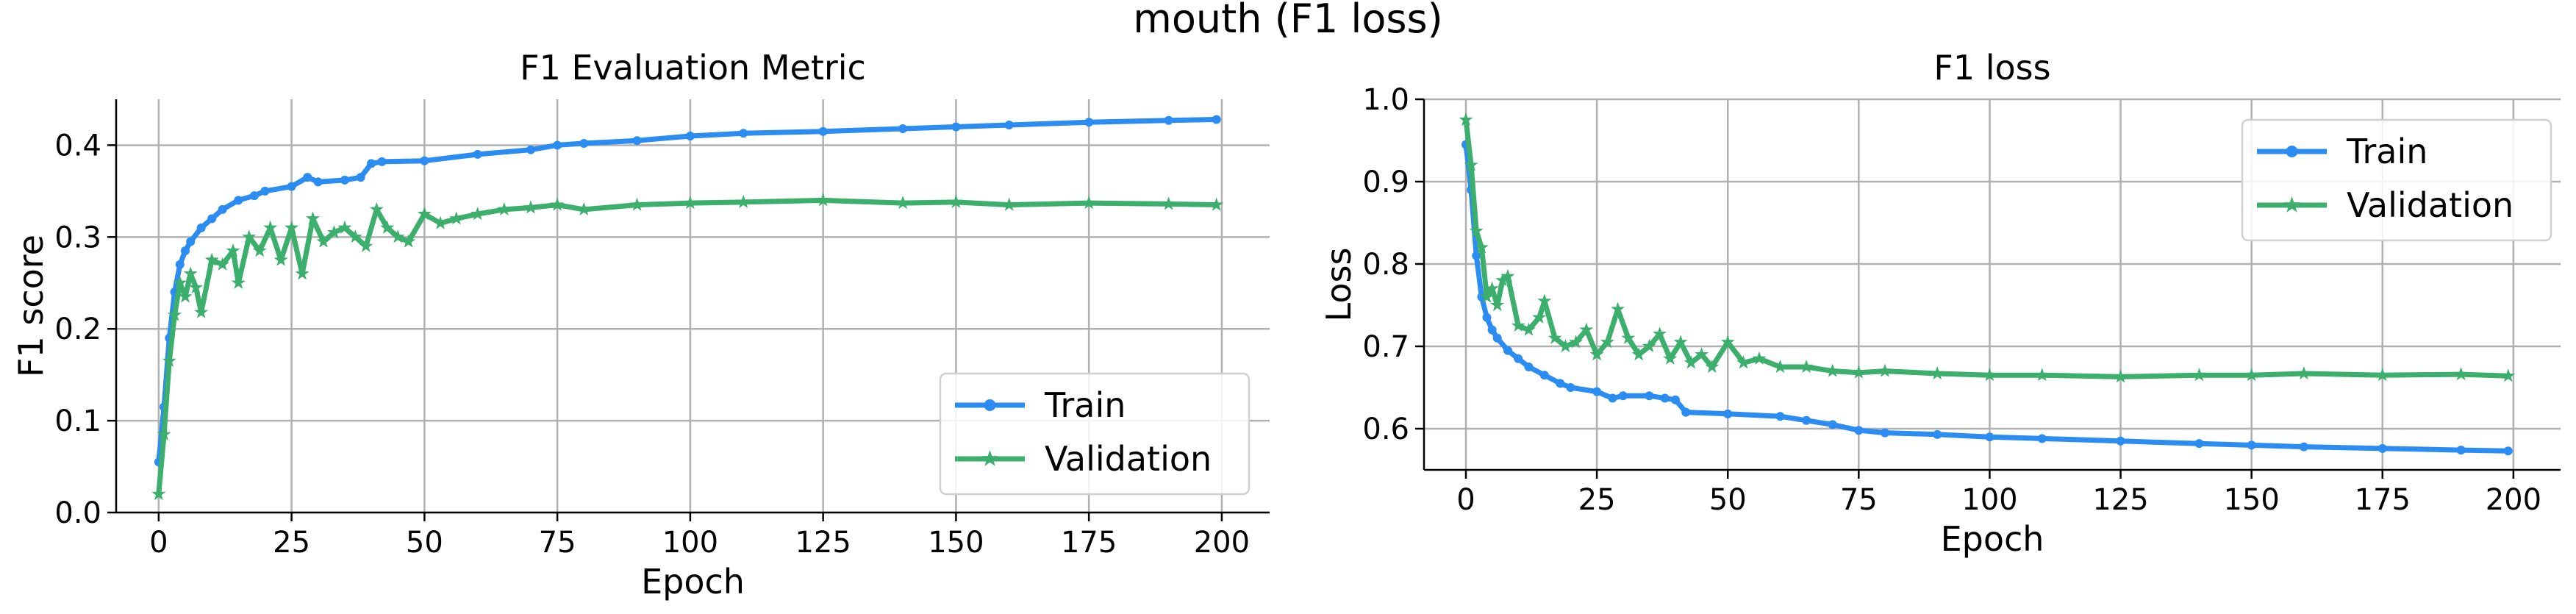  What do you see at coordinates (77, 421) in the screenshot?
I see `y-tick-label: 0.1` at bounding box center [77, 421].